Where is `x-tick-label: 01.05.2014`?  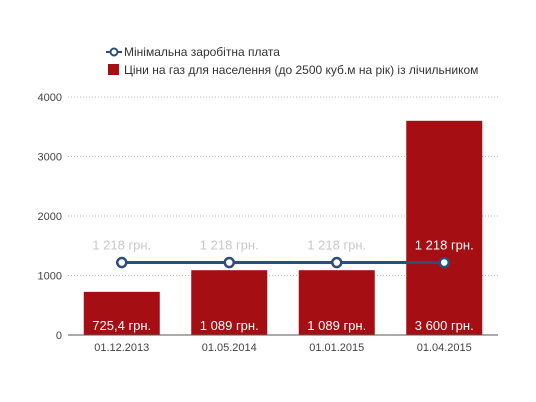
x-tick-label: 01.05.2014 is located at coordinates (229, 348).